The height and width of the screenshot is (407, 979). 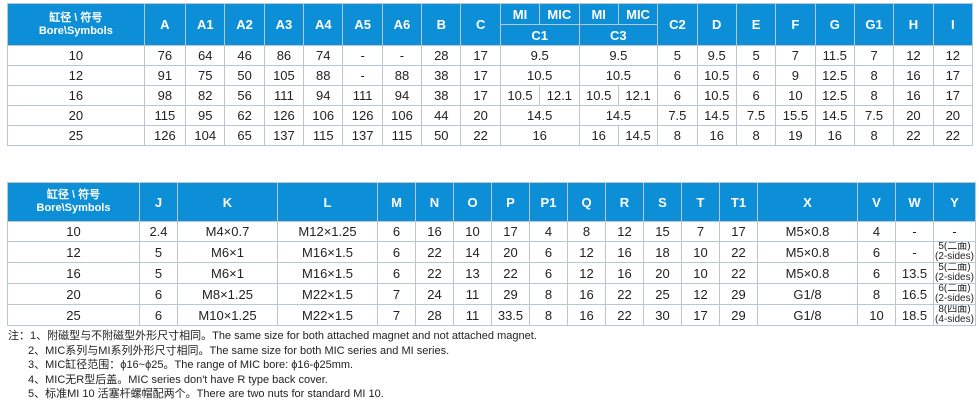 I want to click on table-cell: 44, so click(x=441, y=115).